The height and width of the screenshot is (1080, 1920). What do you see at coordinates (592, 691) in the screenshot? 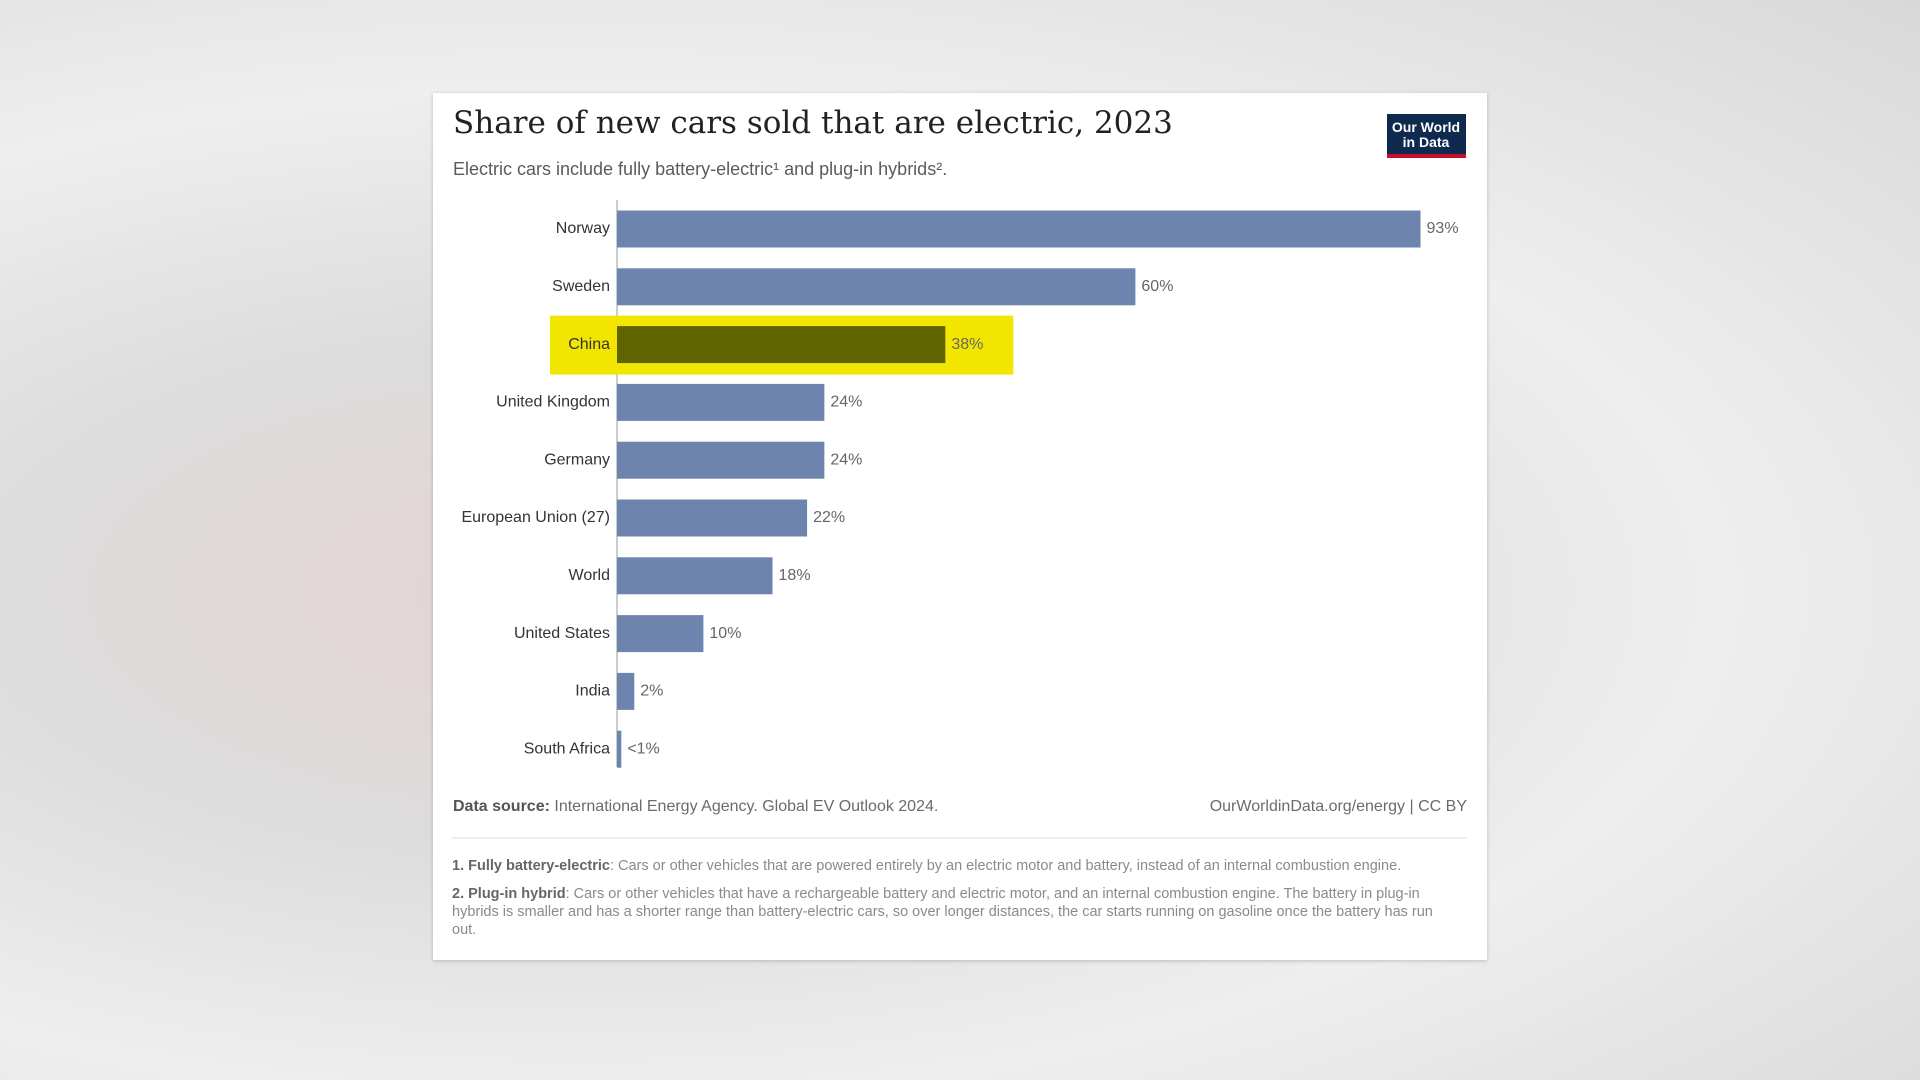
I see `category-label: India` at bounding box center [592, 691].